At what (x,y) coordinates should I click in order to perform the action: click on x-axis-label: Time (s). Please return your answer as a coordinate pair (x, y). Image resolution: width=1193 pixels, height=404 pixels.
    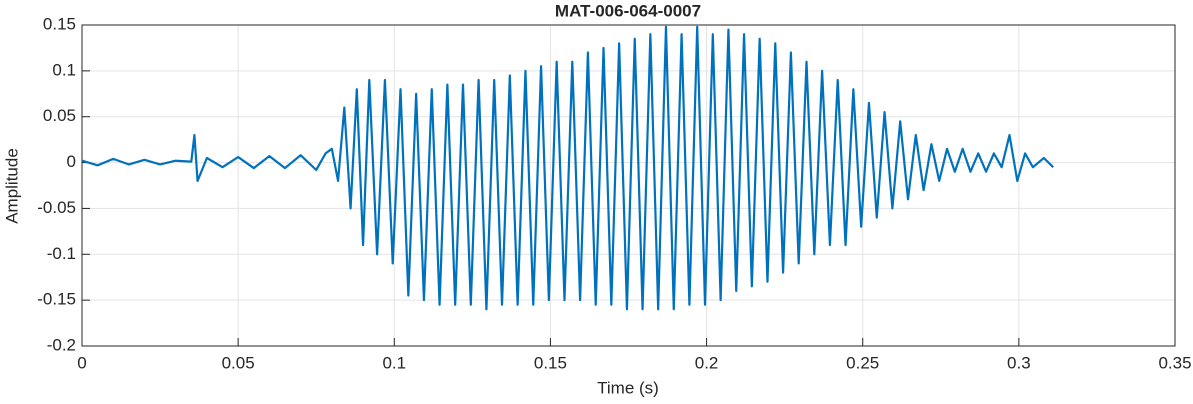
    Looking at the image, I should click on (628, 387).